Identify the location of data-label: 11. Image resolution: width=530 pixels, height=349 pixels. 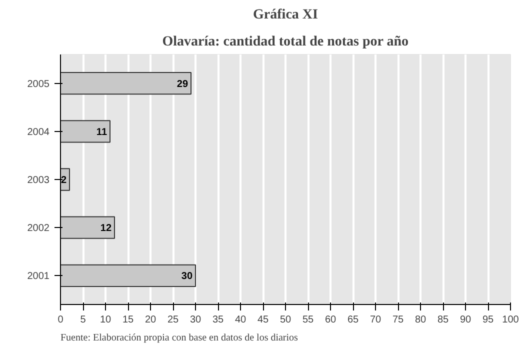
(102, 132).